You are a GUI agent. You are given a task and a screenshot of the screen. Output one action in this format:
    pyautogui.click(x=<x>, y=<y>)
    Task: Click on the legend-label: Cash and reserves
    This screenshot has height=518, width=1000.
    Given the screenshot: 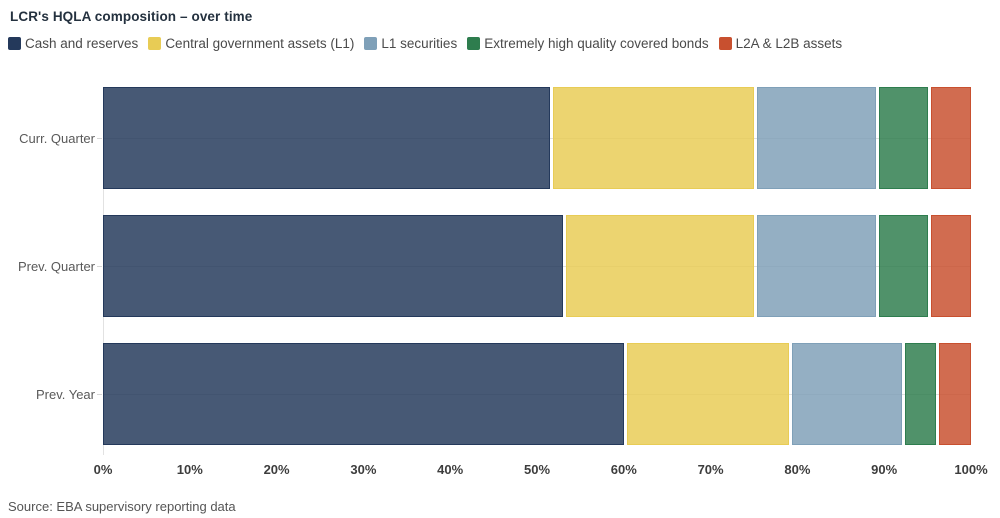 What is the action you would take?
    pyautogui.click(x=82, y=43)
    